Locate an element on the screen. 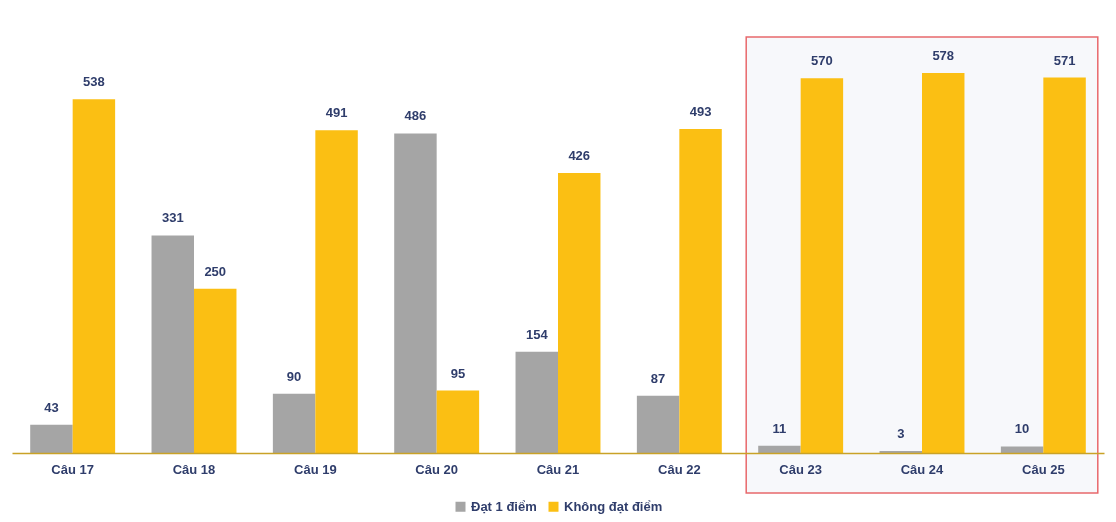 This screenshot has height=522, width=1116. data-label: 493 is located at coordinates (700, 111).